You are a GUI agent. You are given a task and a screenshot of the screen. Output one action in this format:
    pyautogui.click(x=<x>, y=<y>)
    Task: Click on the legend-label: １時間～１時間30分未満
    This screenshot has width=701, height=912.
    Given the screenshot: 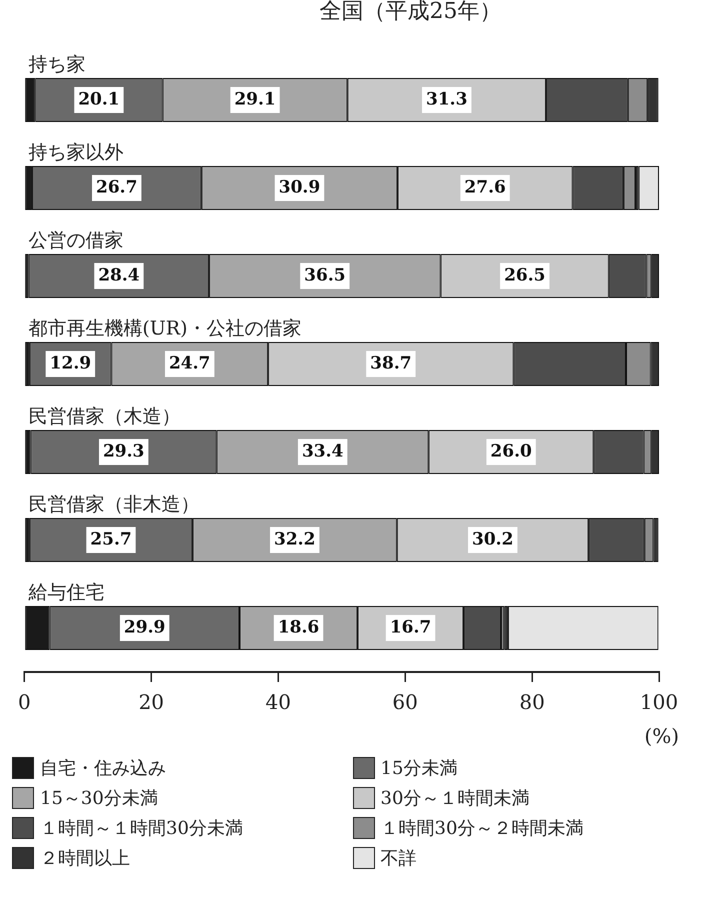 What is the action you would take?
    pyautogui.click(x=141, y=828)
    